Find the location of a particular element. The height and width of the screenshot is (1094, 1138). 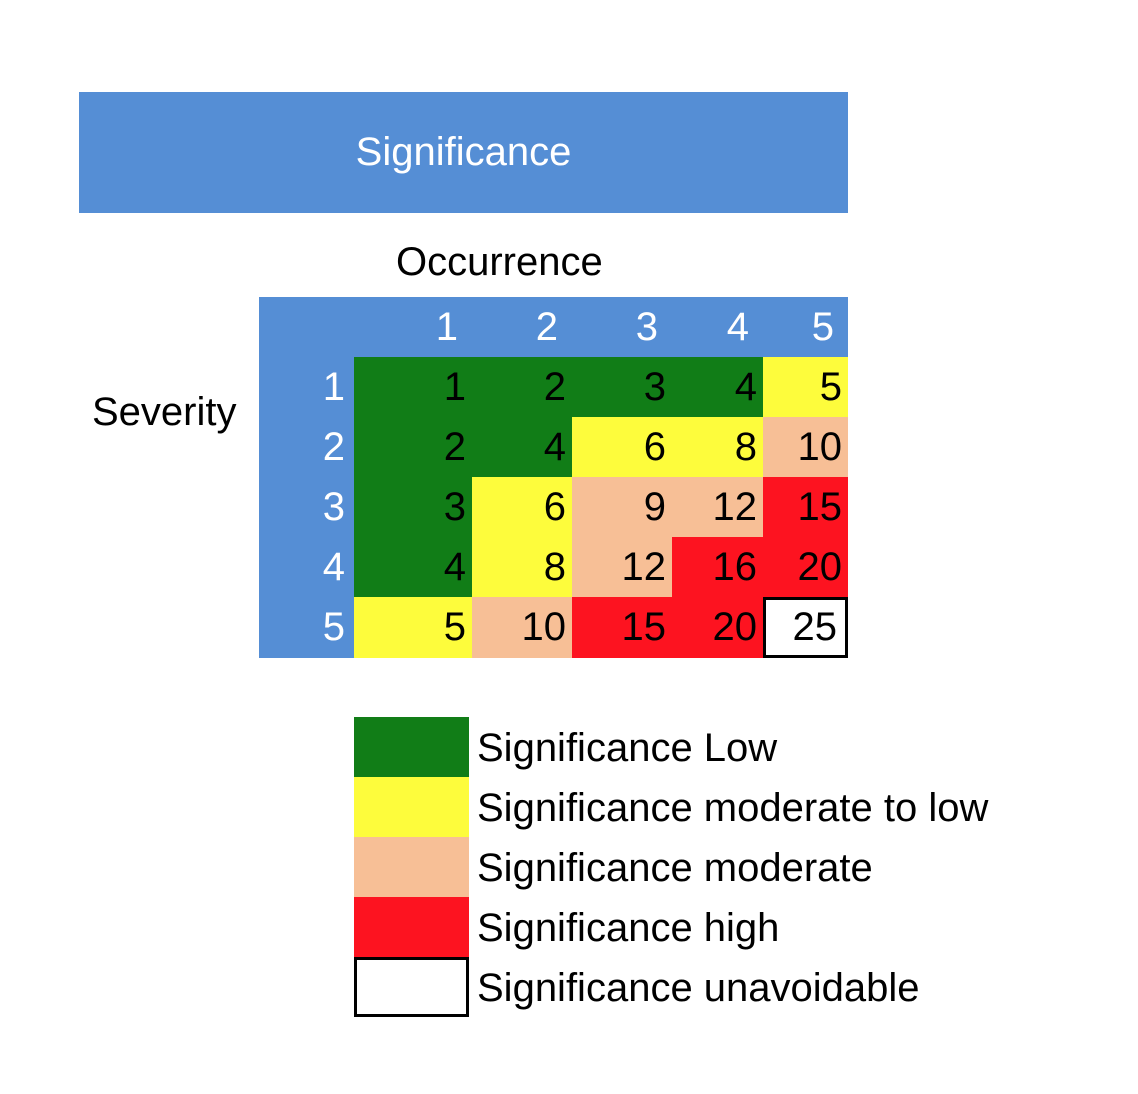

column-header-5: 5 is located at coordinates (822, 327).